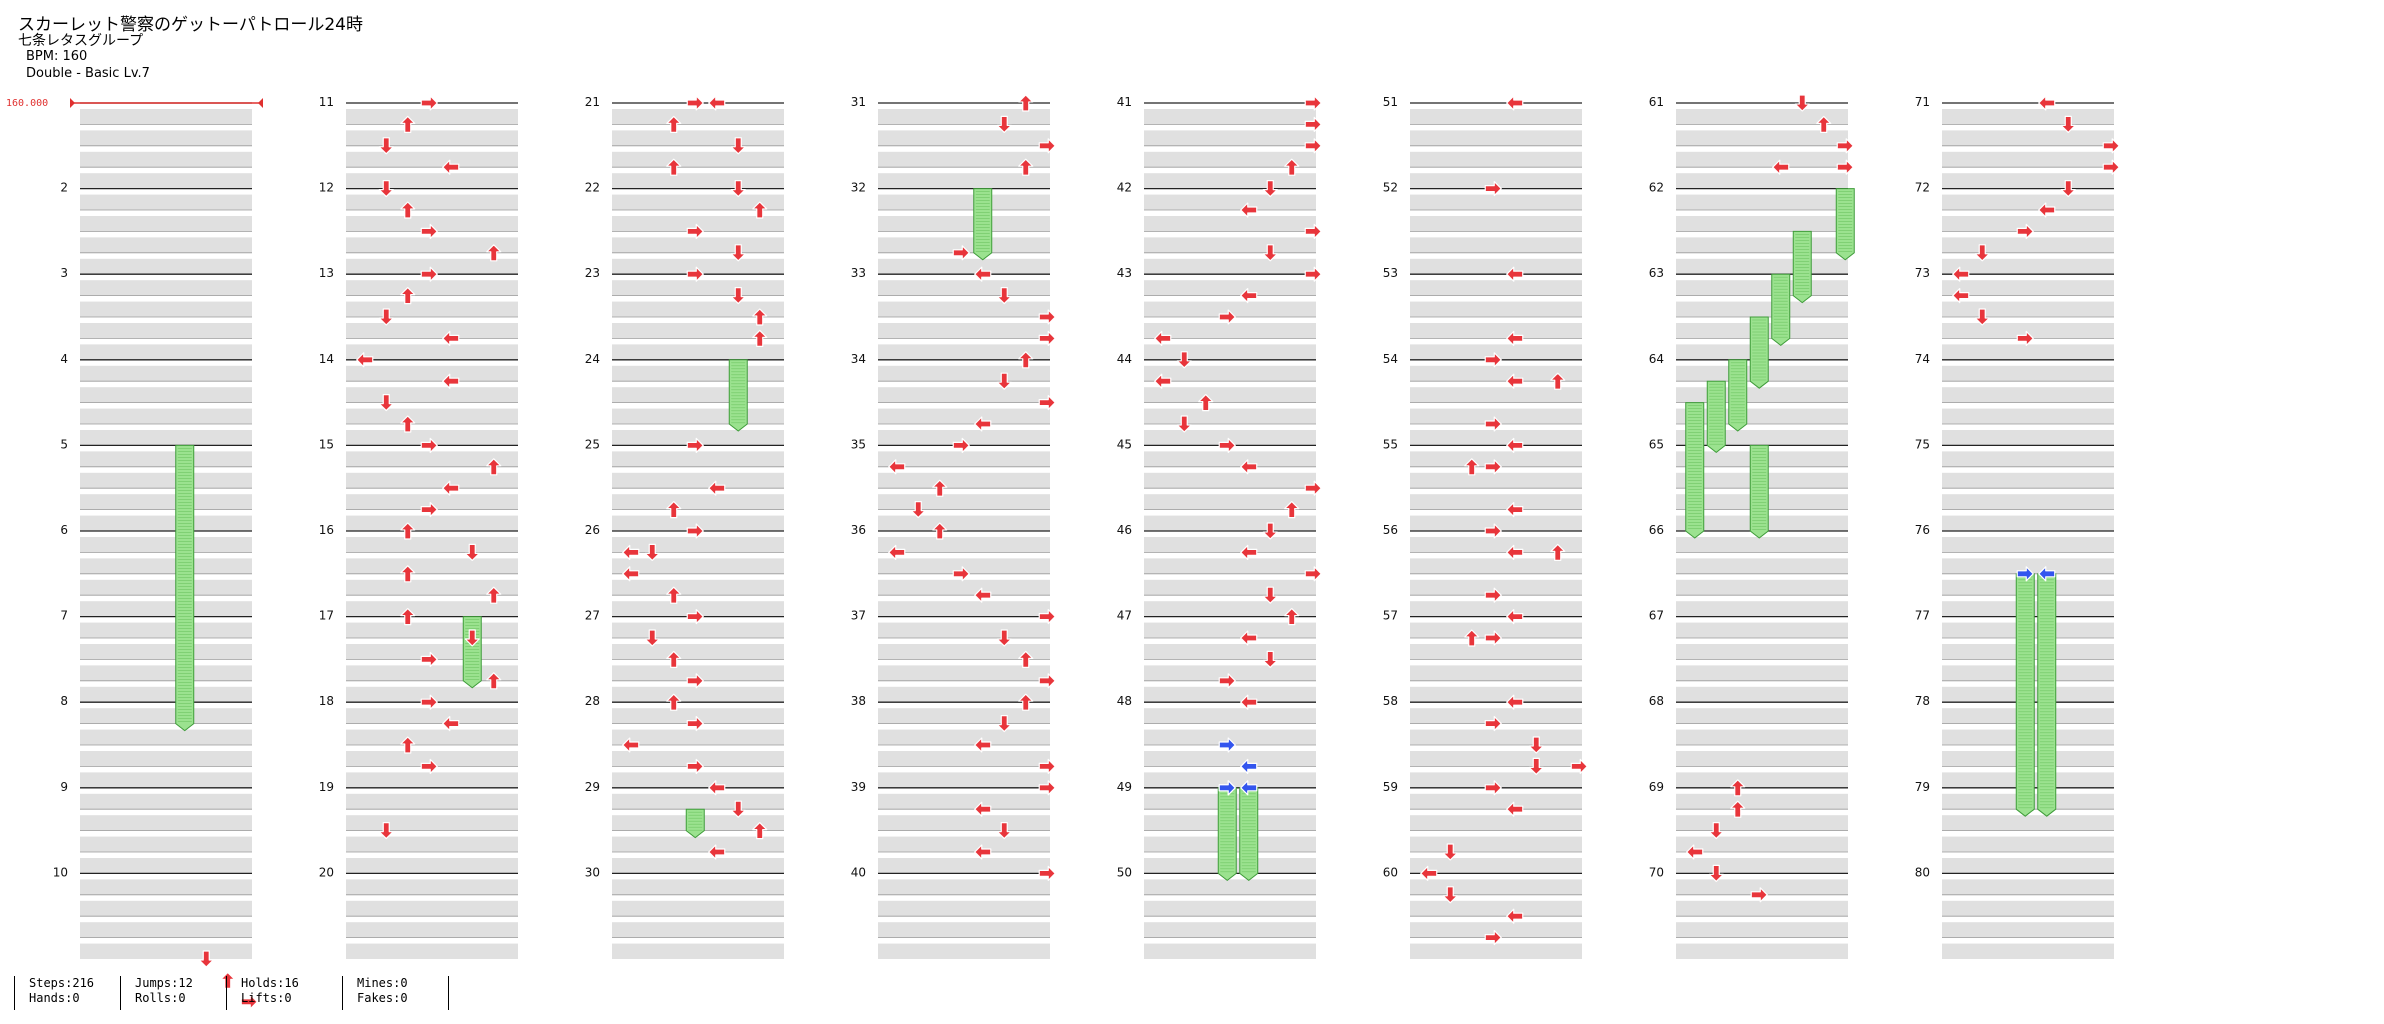 The image size is (2384, 1024). Describe the element at coordinates (266, 998) in the screenshot. I see `stat-lifts: Lifts:0` at that location.